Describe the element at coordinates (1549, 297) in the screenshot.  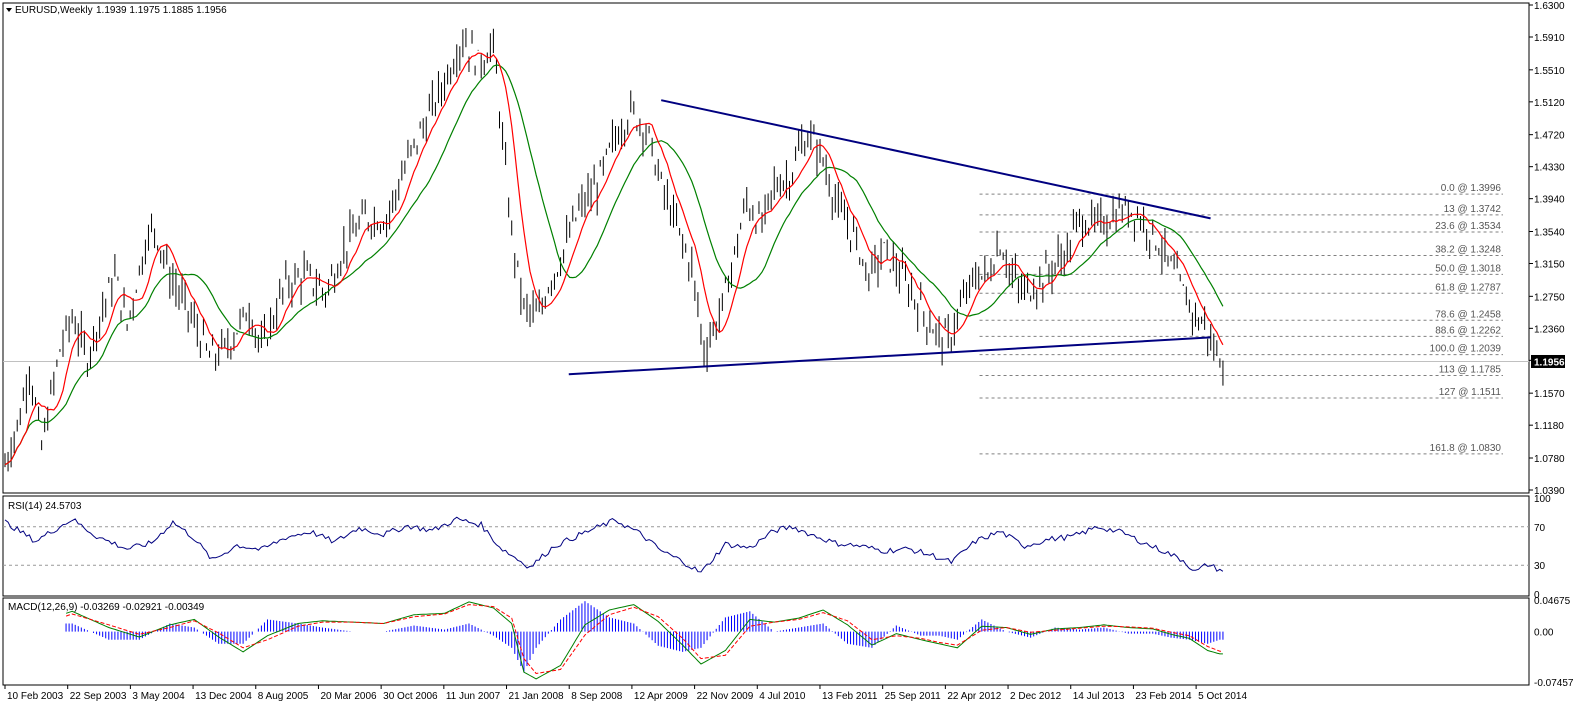
I see `price-tick-label: 1.2750` at that location.